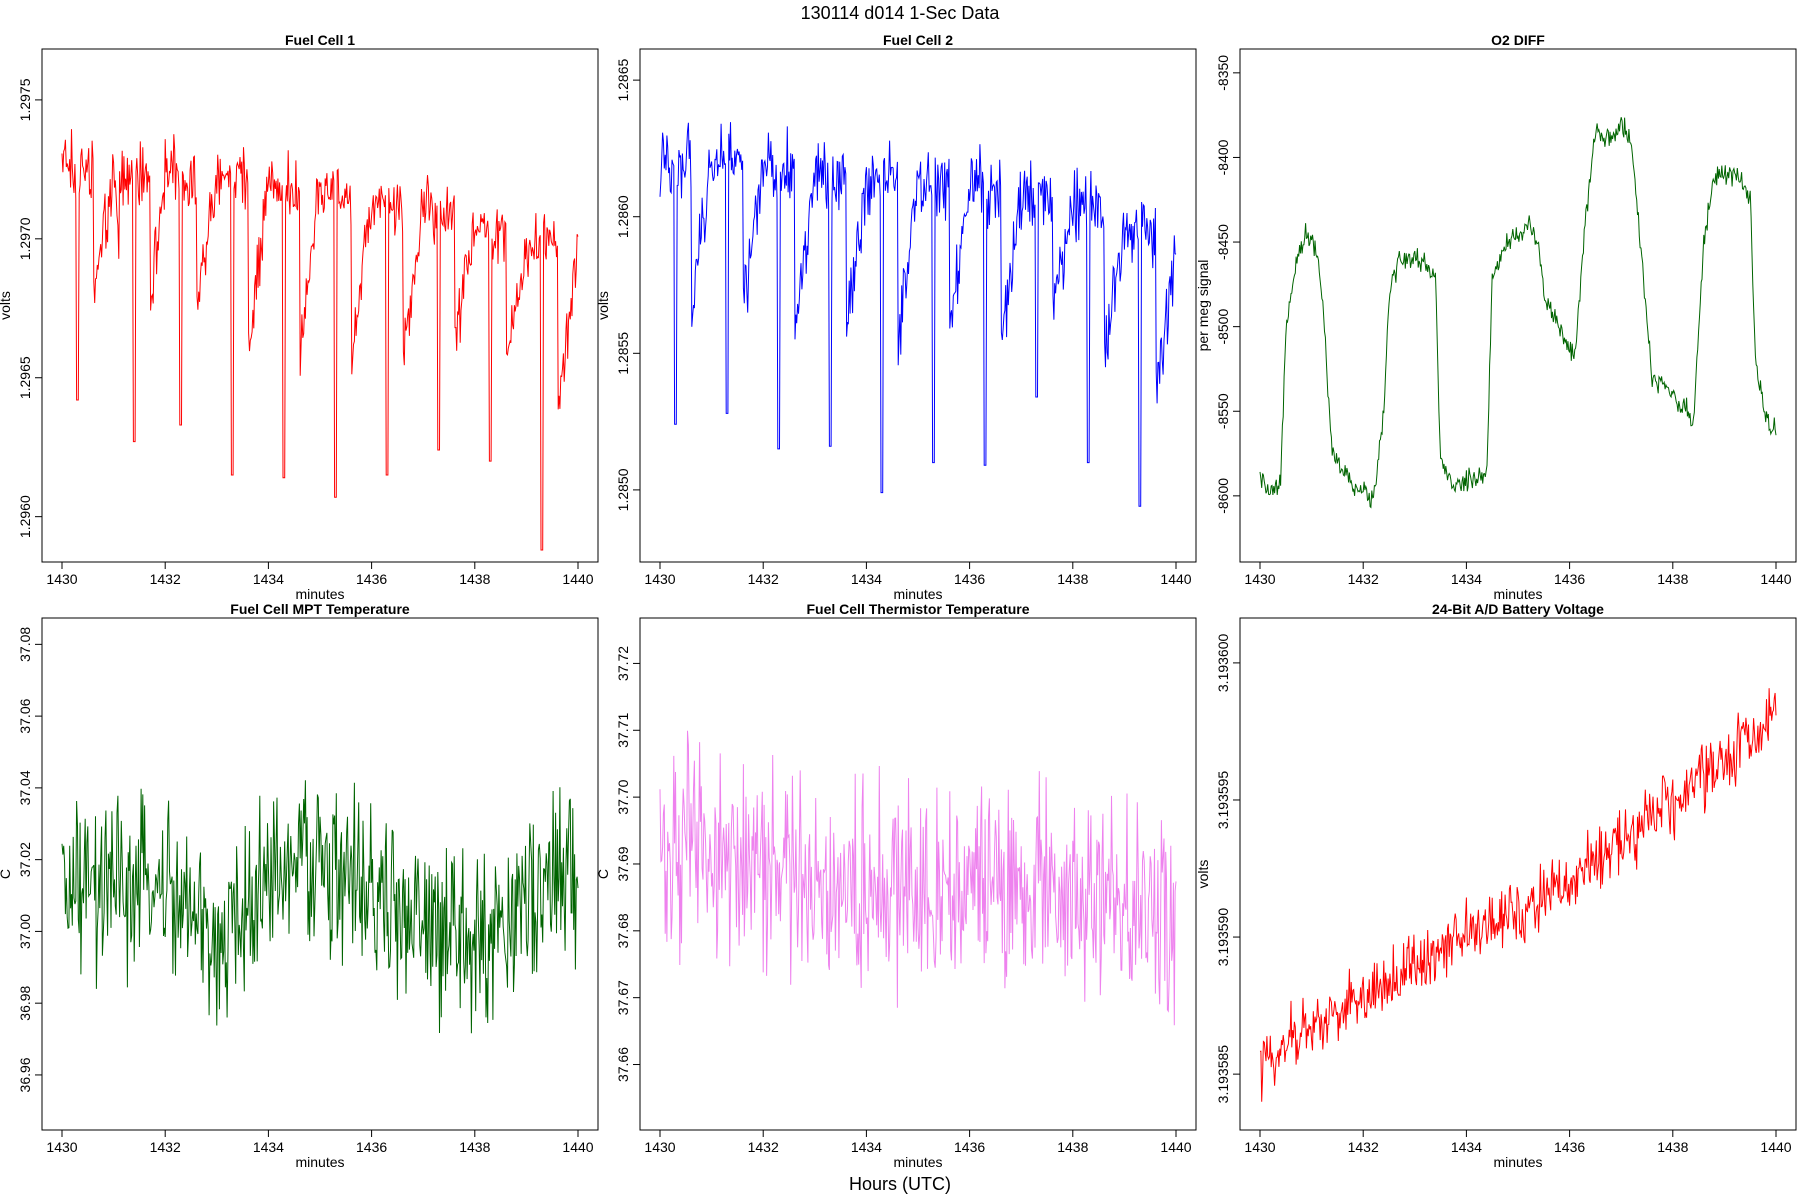 Image resolution: width=1800 pixels, height=1200 pixels. What do you see at coordinates (1223, 937) in the screenshot?
I see `y-tick-label: 3.193590` at bounding box center [1223, 937].